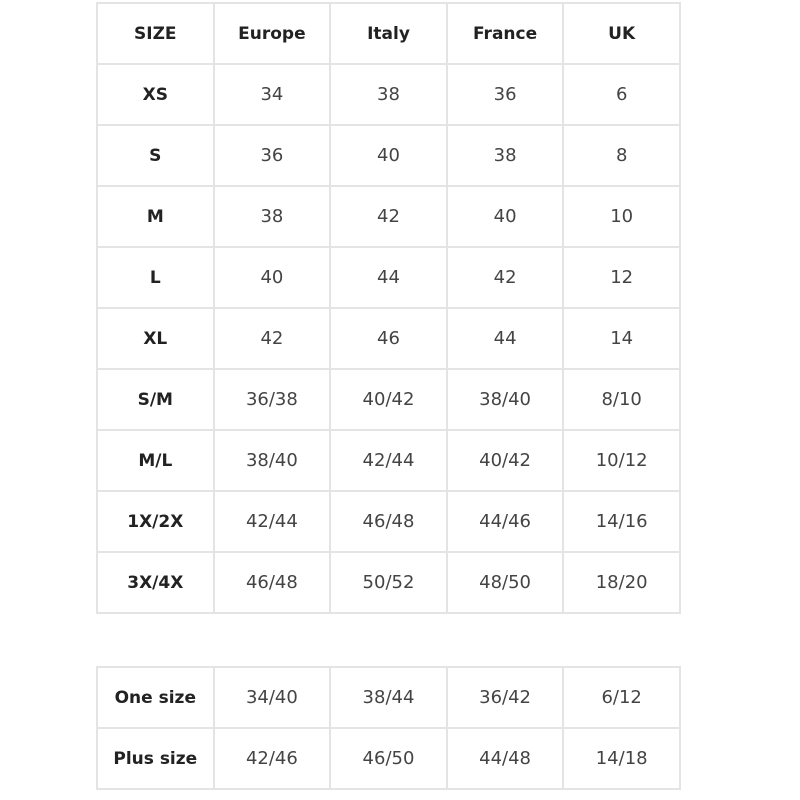  What do you see at coordinates (621, 155) in the screenshot?
I see `size-value-cell: 8` at bounding box center [621, 155].